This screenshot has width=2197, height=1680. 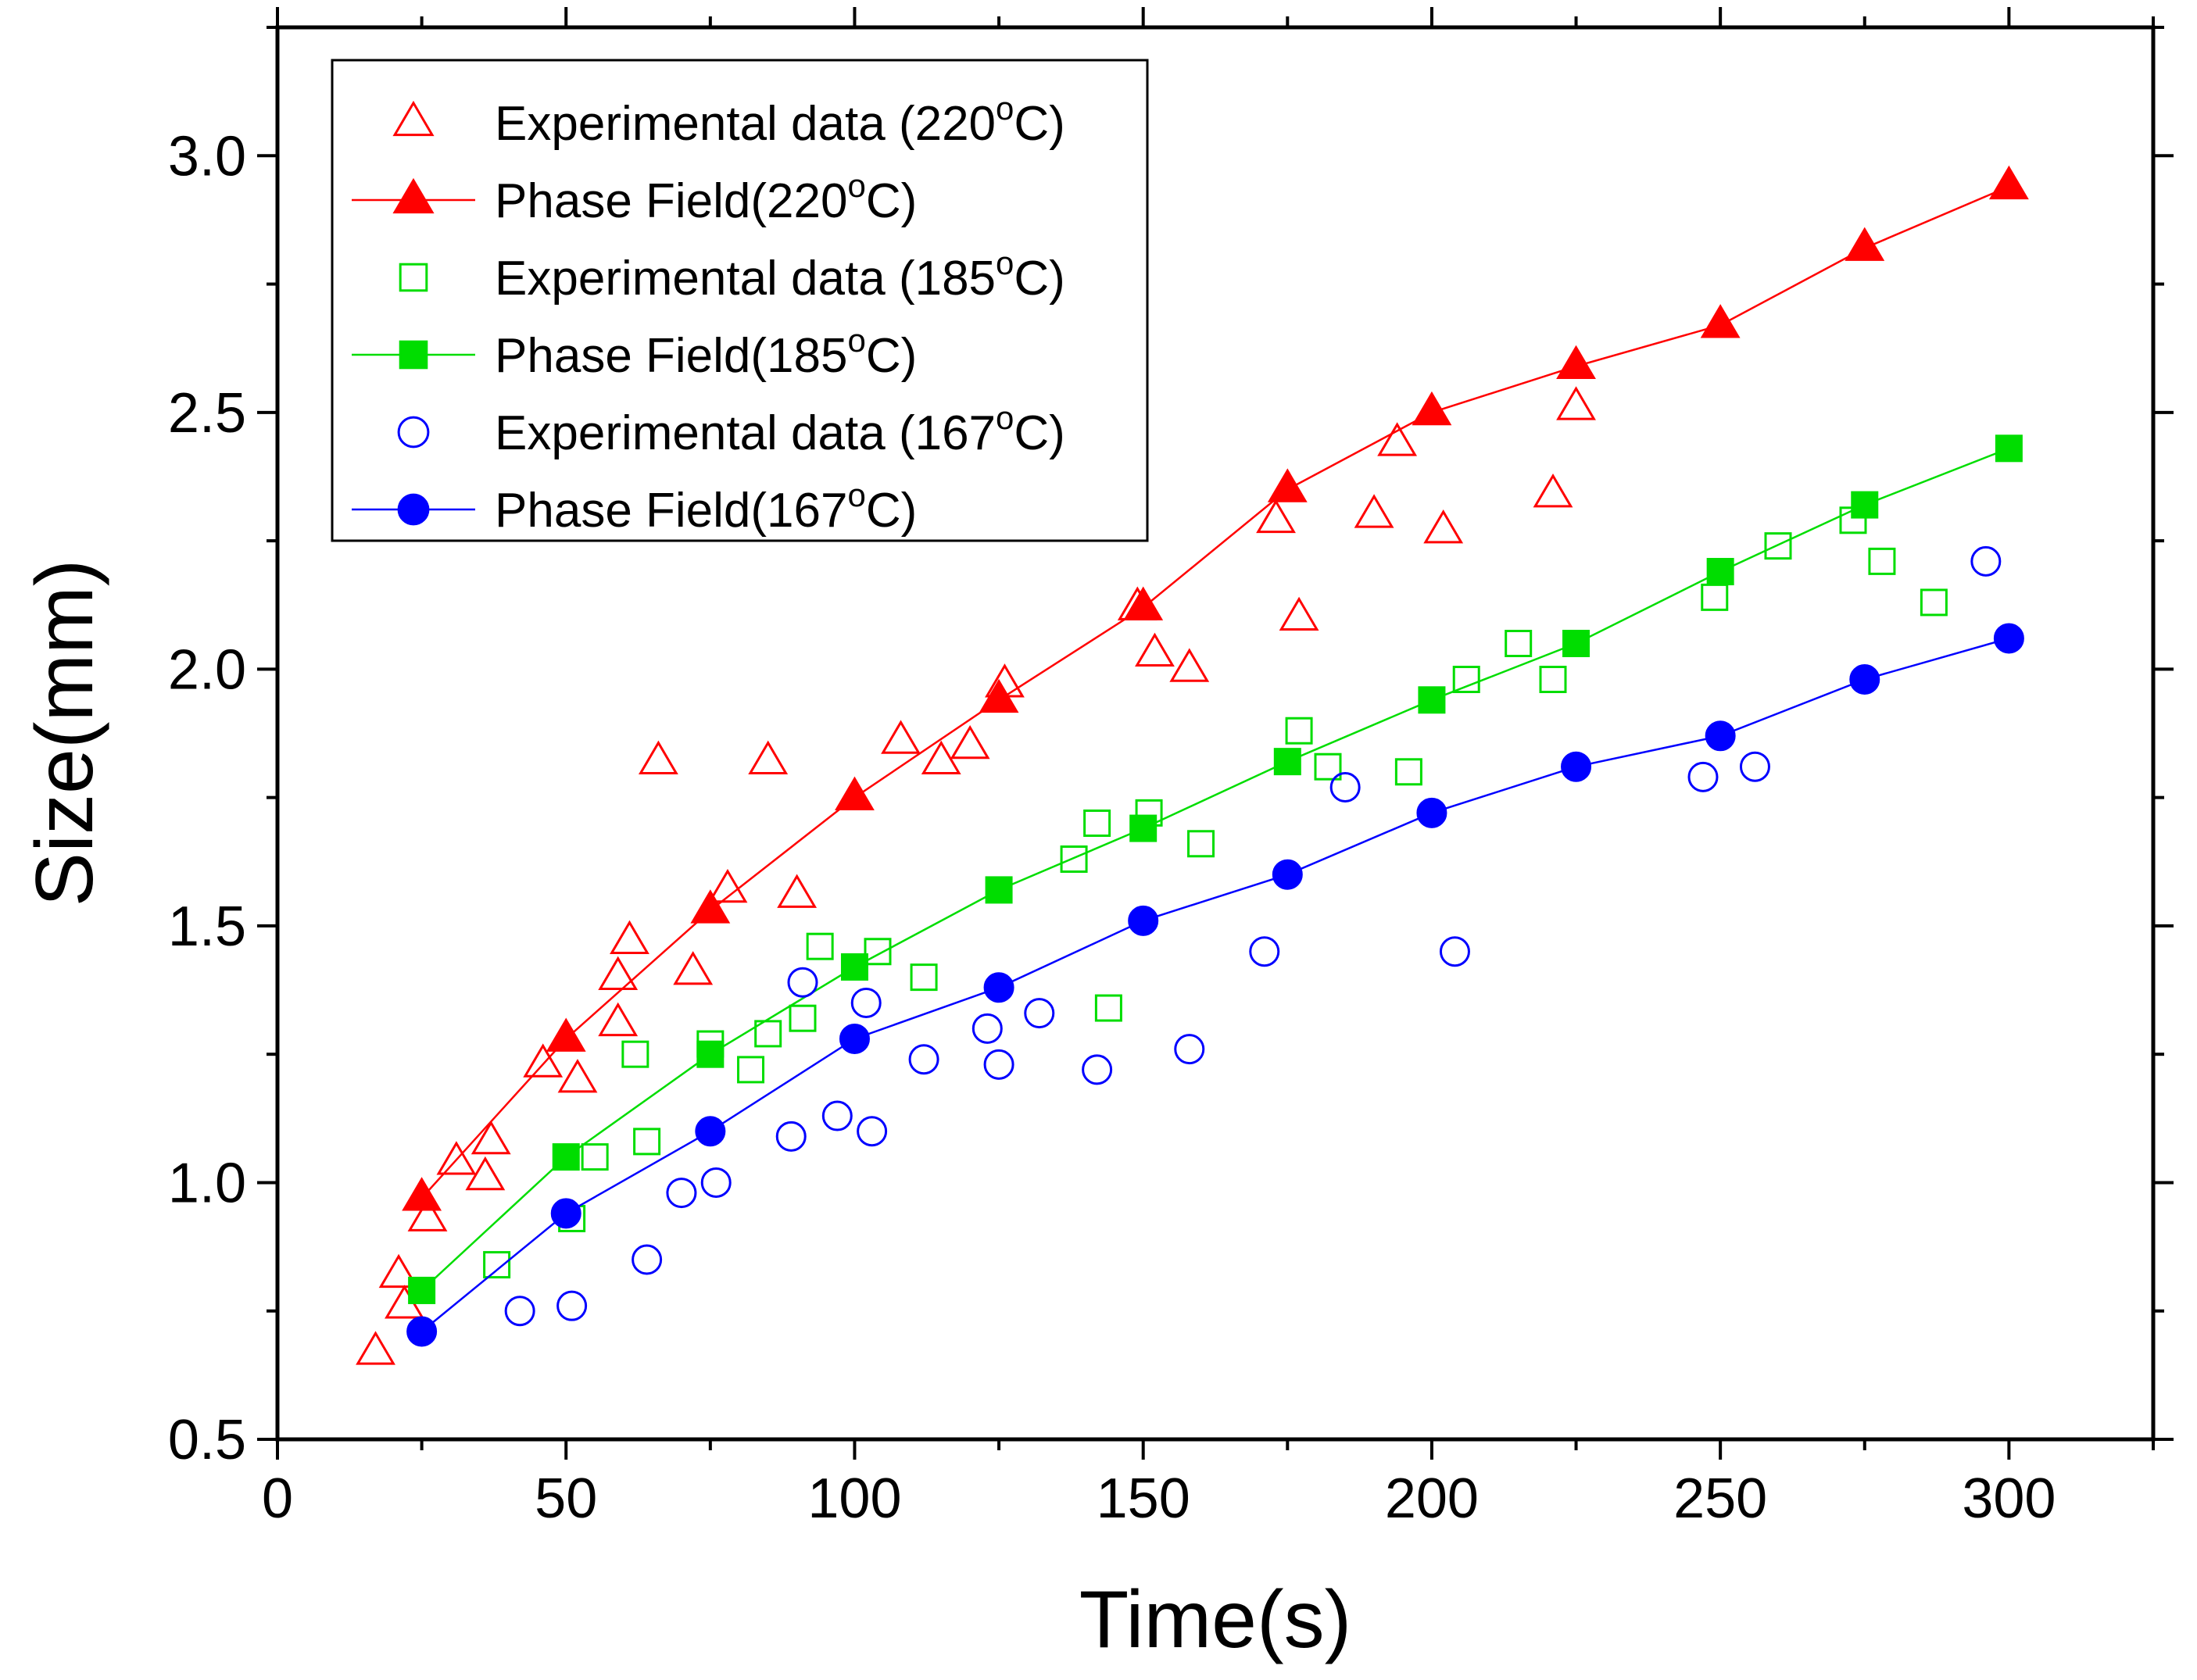 What do you see at coordinates (706, 352) in the screenshot?
I see `legend-label: Phase Field(185oC)` at bounding box center [706, 352].